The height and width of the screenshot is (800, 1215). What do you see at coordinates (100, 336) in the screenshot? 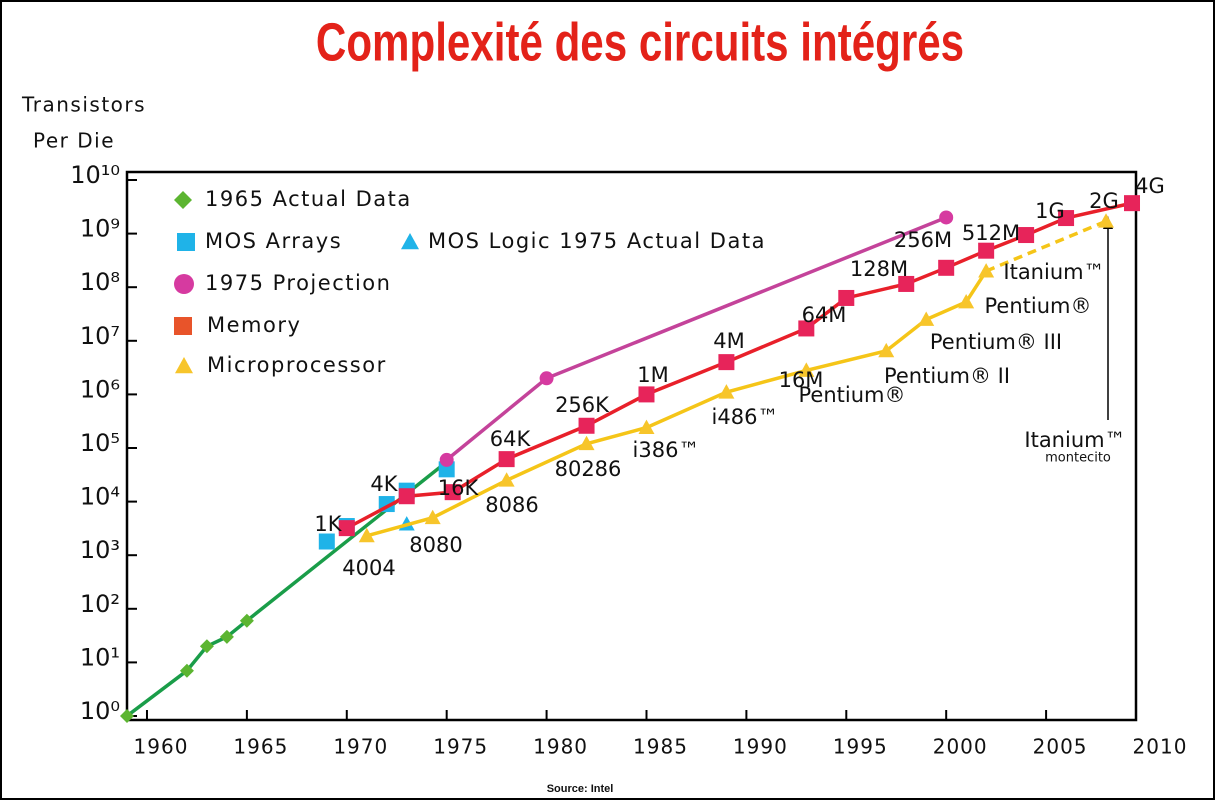
I see `y-tick-label: 10⁷` at bounding box center [100, 336].